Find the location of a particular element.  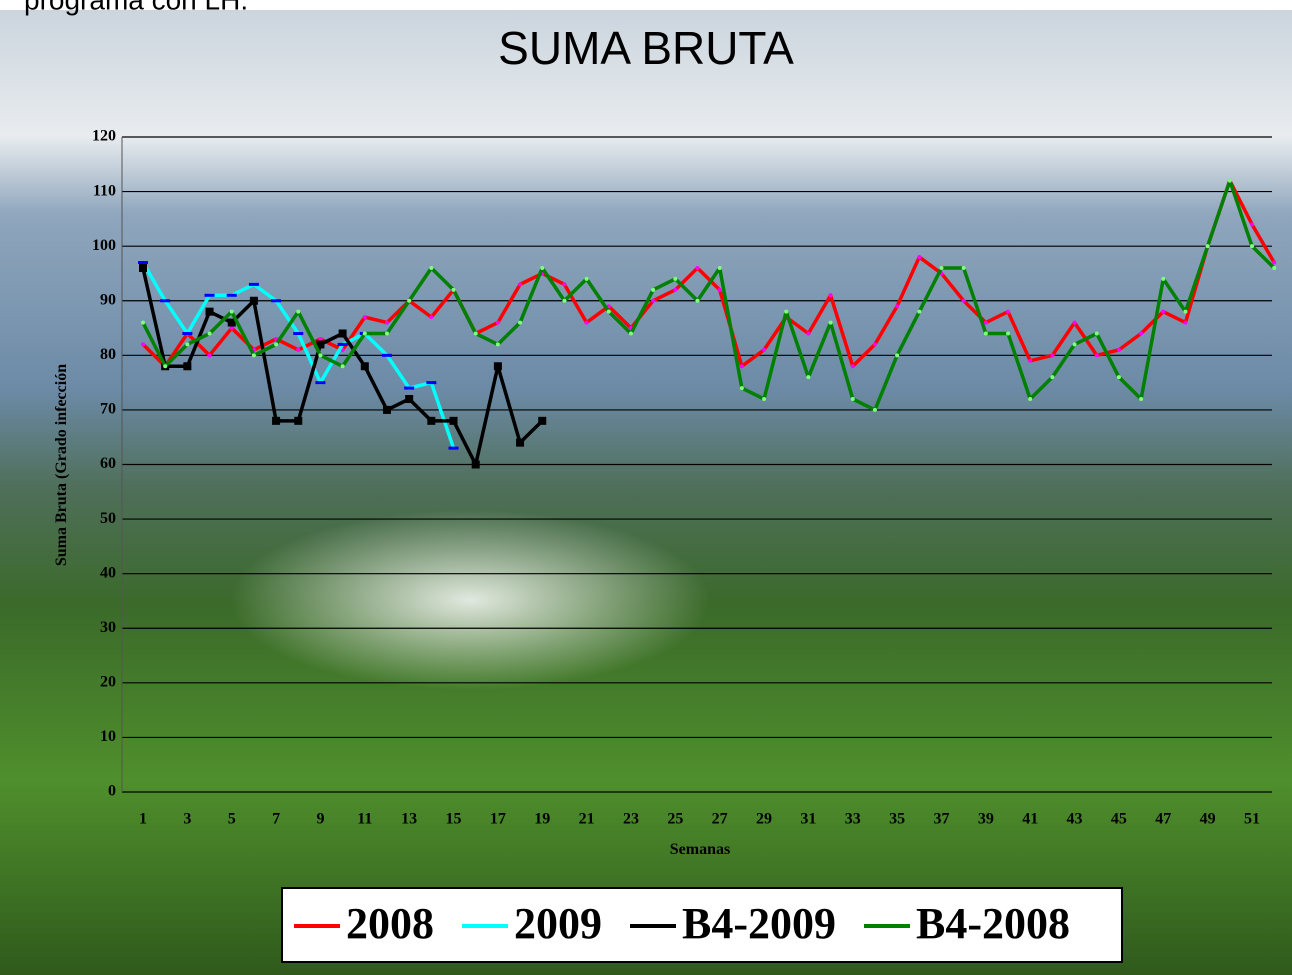

y-tick-label: 20 is located at coordinates (108, 682).